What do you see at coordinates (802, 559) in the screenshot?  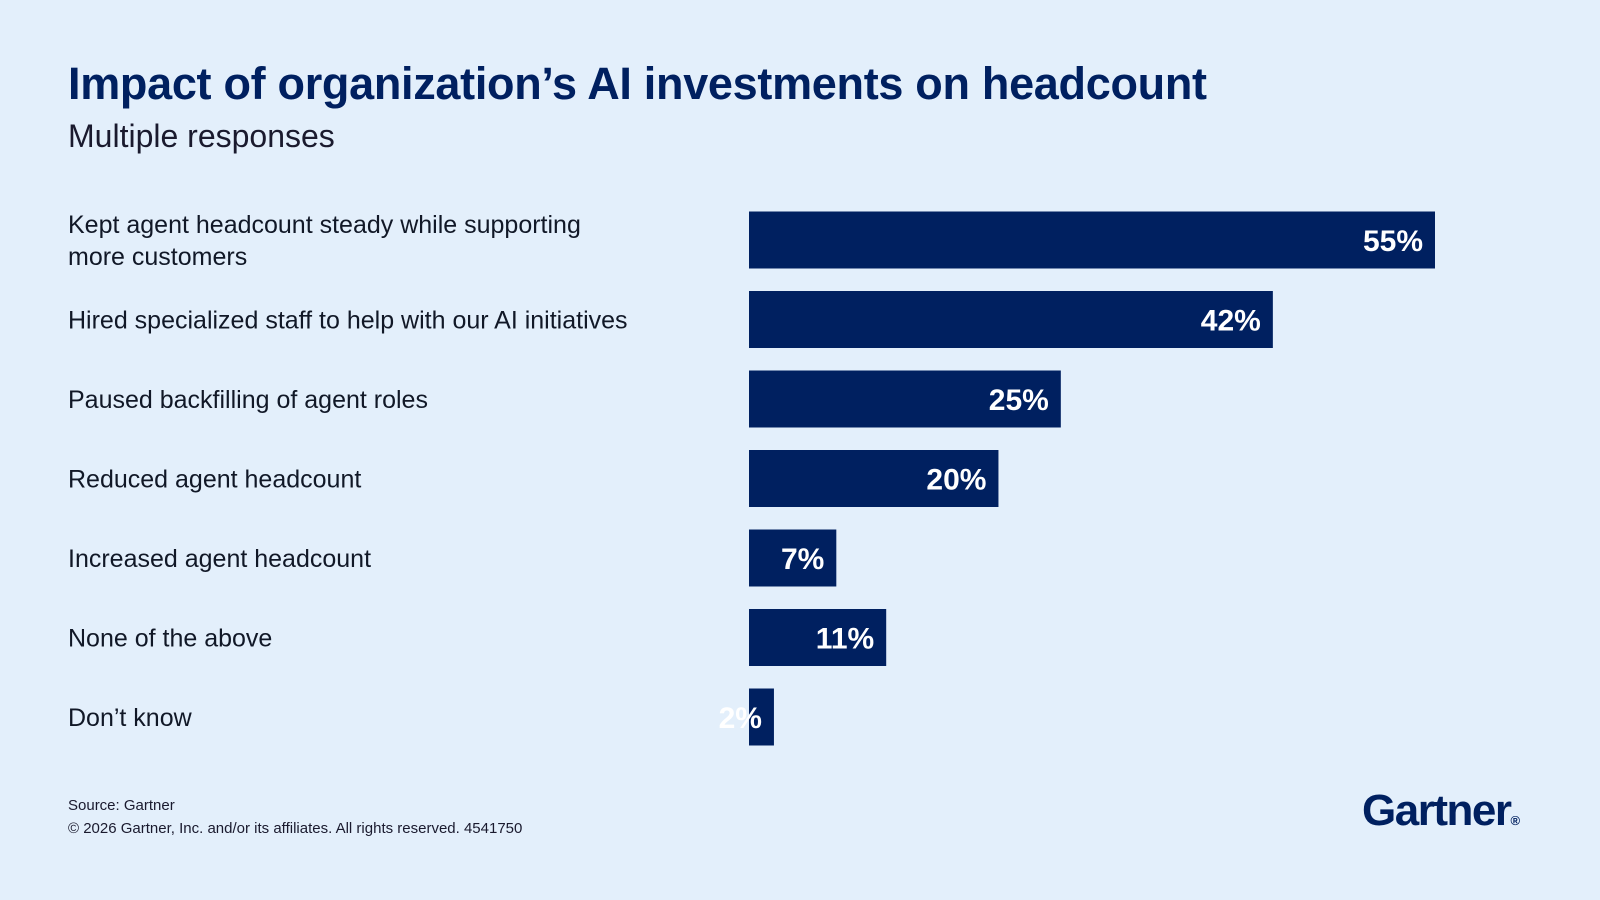 I see `value-label-4: 7%` at bounding box center [802, 559].